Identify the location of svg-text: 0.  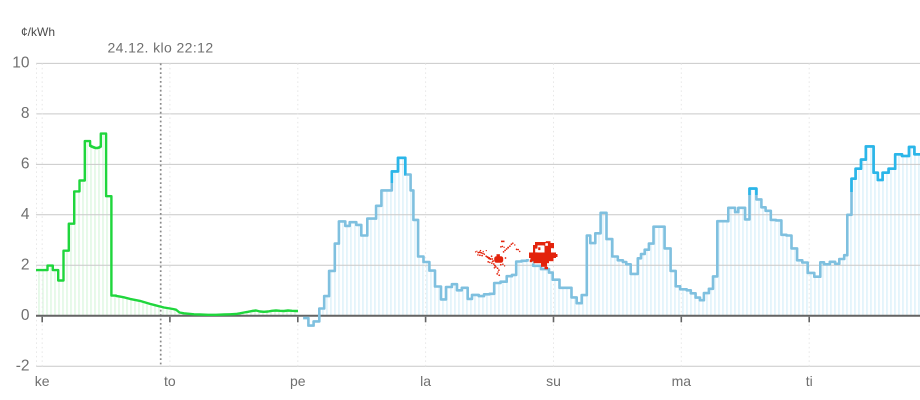
(25, 315).